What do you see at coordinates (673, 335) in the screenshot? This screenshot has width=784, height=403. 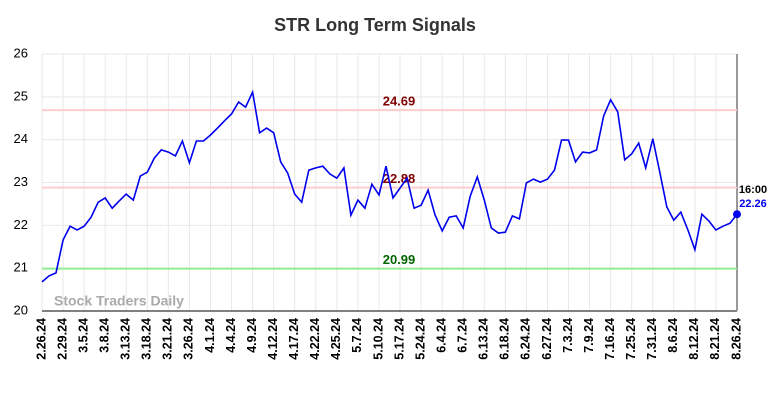 I see `x-tick-label: 8.6.24` at bounding box center [673, 335].